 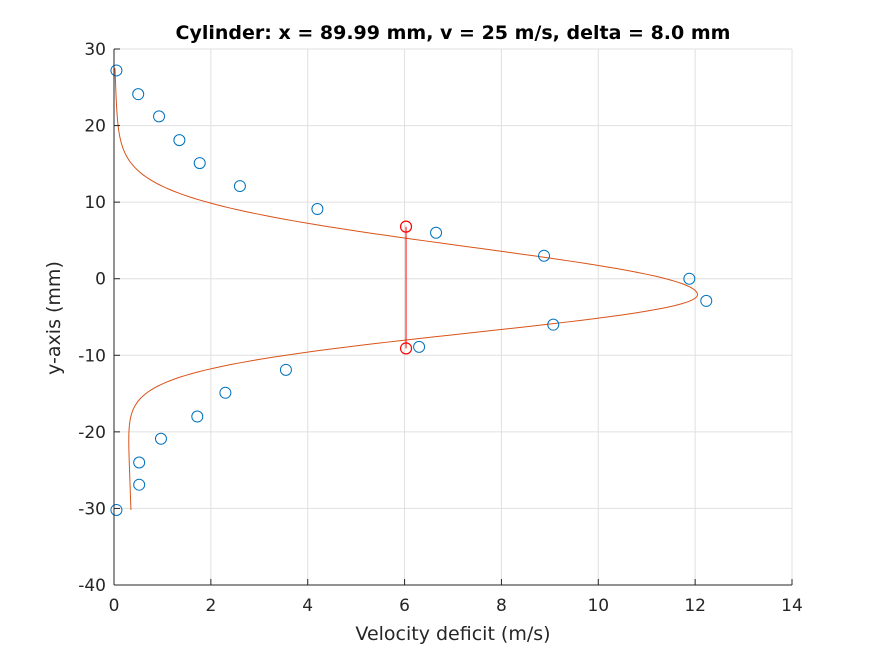 What do you see at coordinates (598, 606) in the screenshot?
I see `x-tick-label: 10` at bounding box center [598, 606].